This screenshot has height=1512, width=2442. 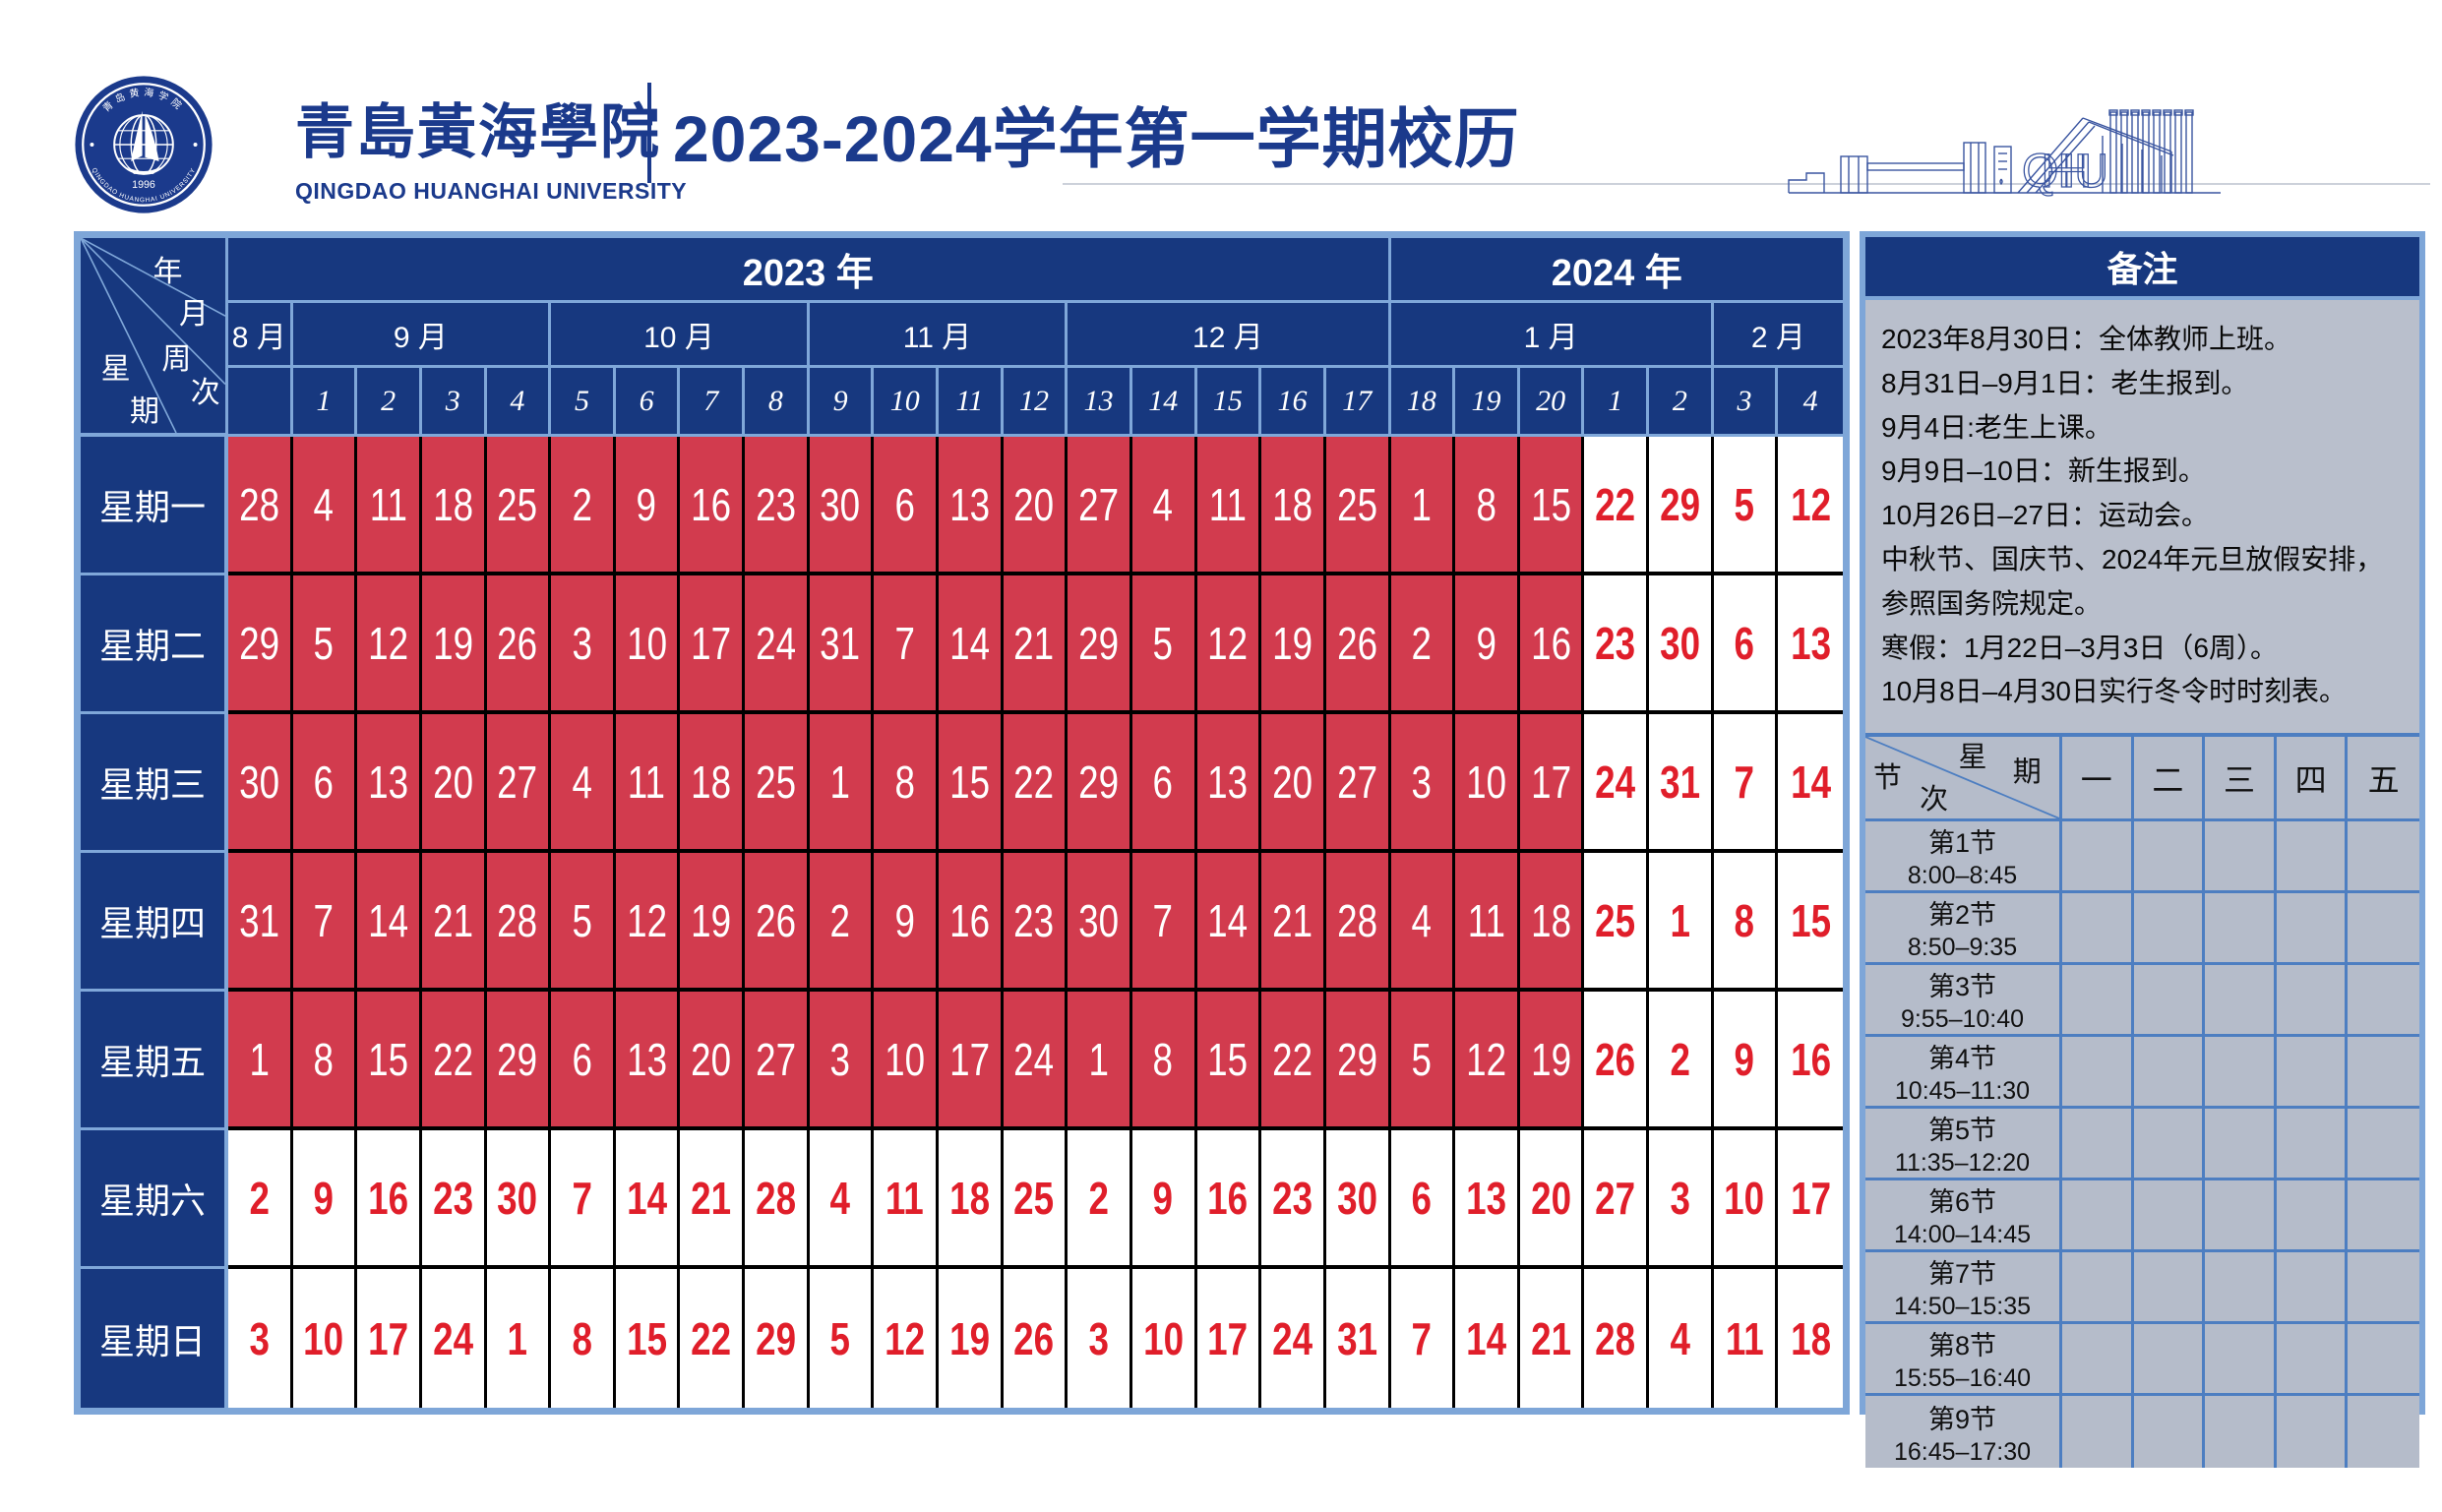 What do you see at coordinates (388, 1198) in the screenshot?
I see `date-number: 16` at bounding box center [388, 1198].